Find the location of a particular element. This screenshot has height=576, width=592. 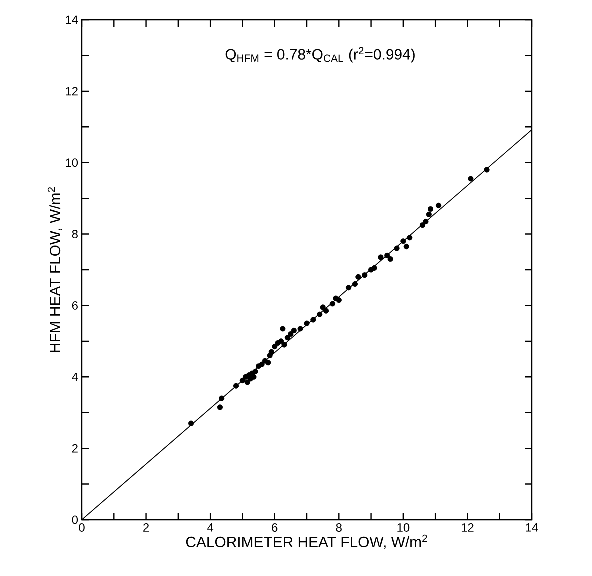

x-tick-label: 14 is located at coordinates (532, 528).